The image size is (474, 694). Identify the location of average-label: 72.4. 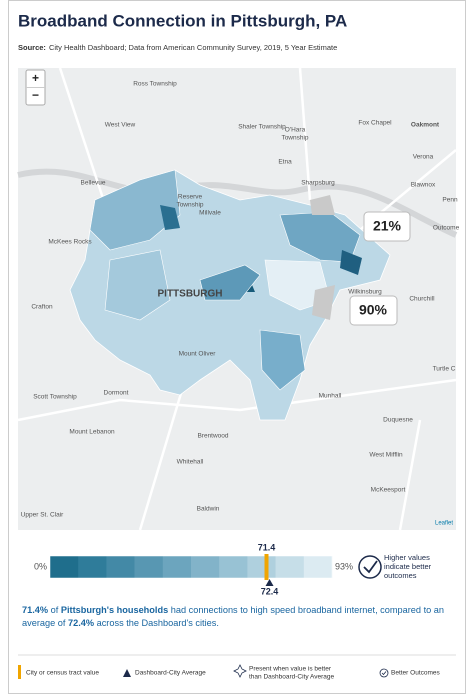
(270, 591).